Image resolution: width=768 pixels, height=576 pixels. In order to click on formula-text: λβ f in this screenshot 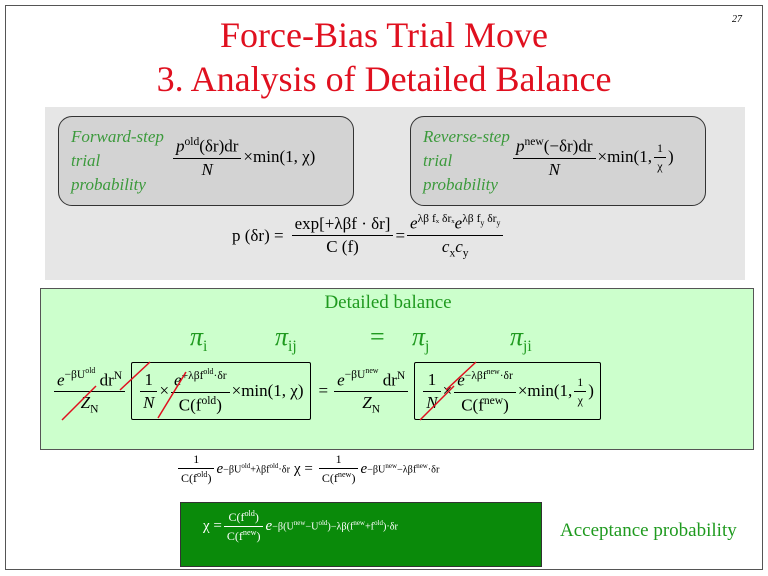, I will do `click(471, 218)`.